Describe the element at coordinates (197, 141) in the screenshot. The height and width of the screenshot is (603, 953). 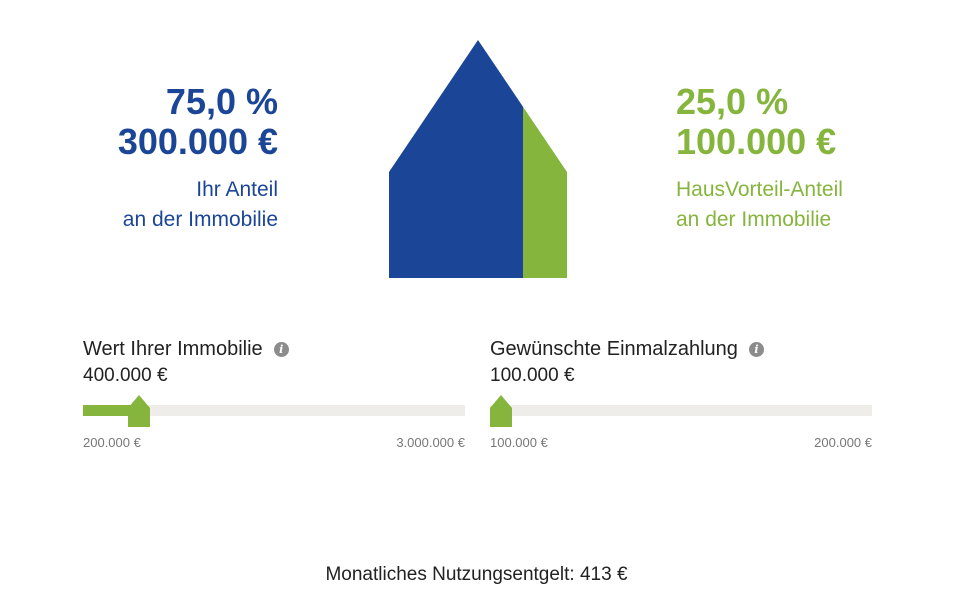
I see `owner-share-amount: 300.000 €` at that location.